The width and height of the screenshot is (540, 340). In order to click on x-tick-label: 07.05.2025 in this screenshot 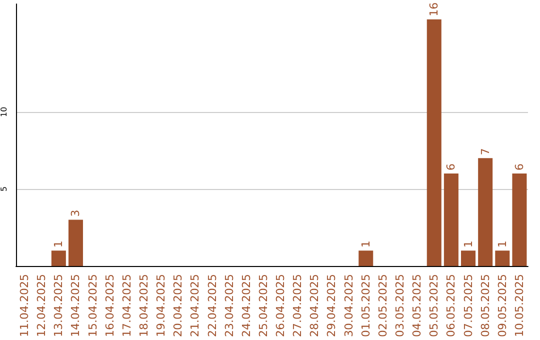, I will do `click(468, 306)`.